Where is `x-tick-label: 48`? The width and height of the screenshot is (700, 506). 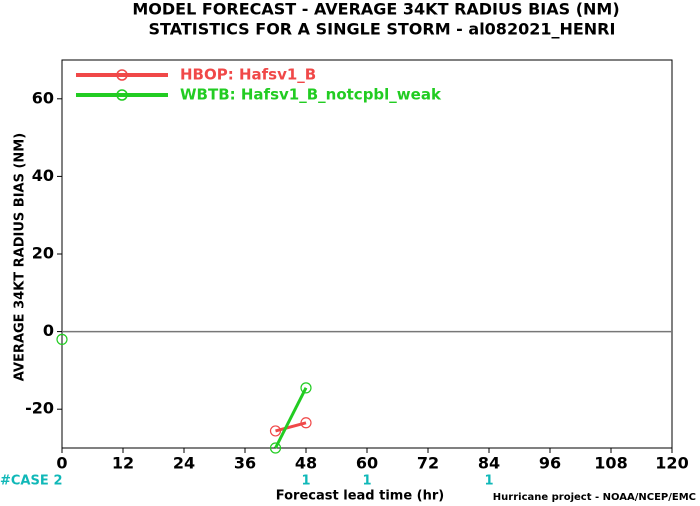
x-tick-label: 48 is located at coordinates (306, 463).